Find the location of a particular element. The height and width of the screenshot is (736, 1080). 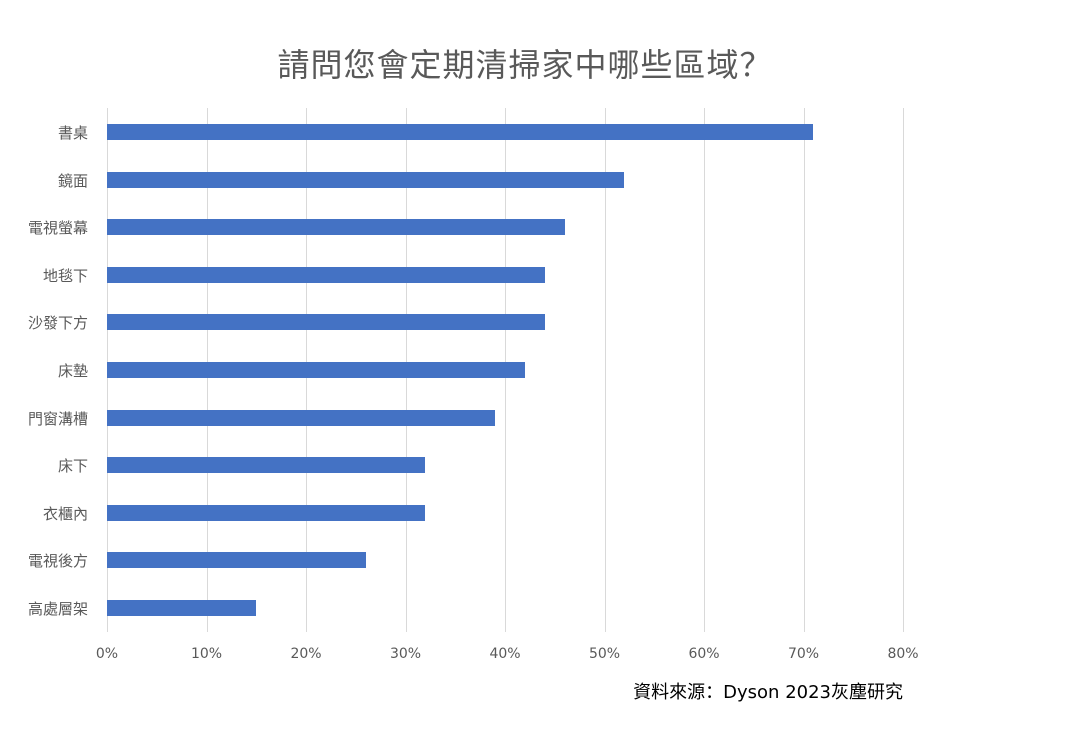

chart-title: 請問您會定期清掃家中哪些區域？ is located at coordinates (525, 65).